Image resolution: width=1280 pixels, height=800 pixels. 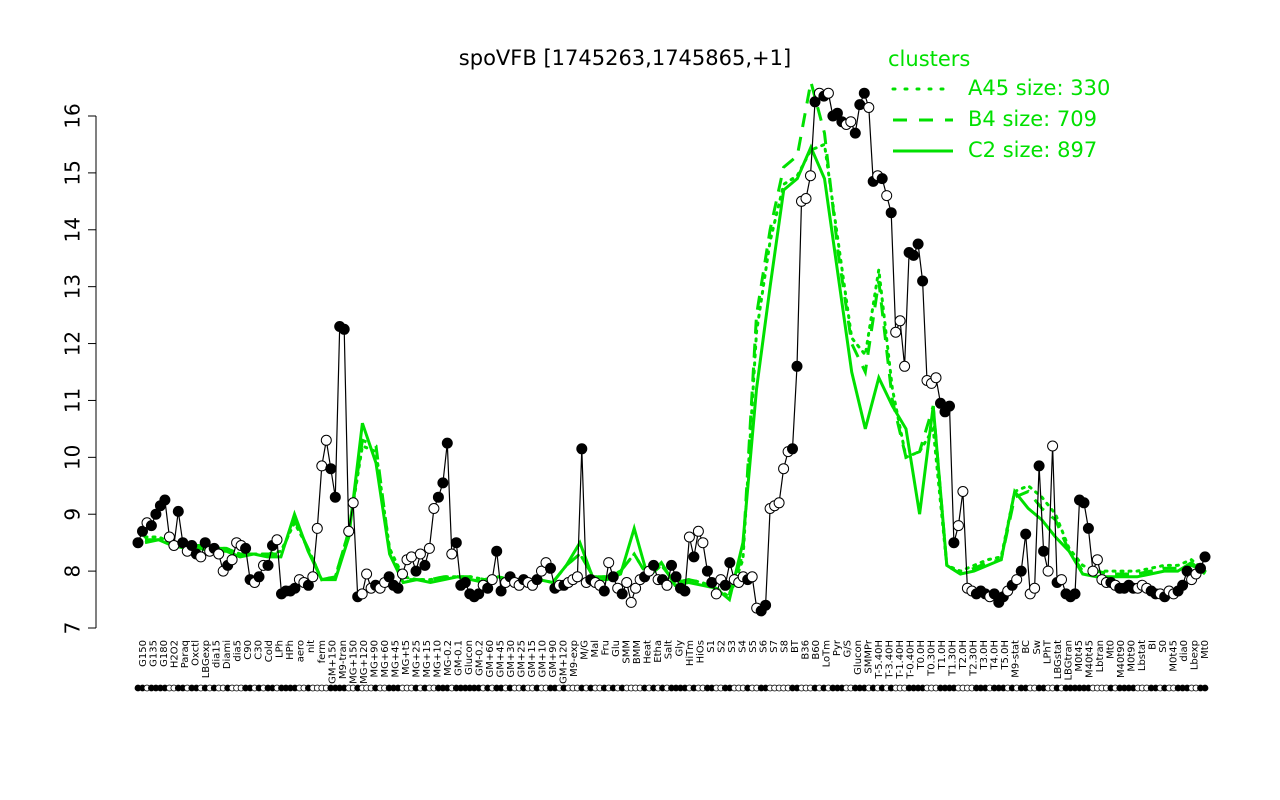 I want to click on x-tick-label: MG-0.2, so click(x=448, y=658).